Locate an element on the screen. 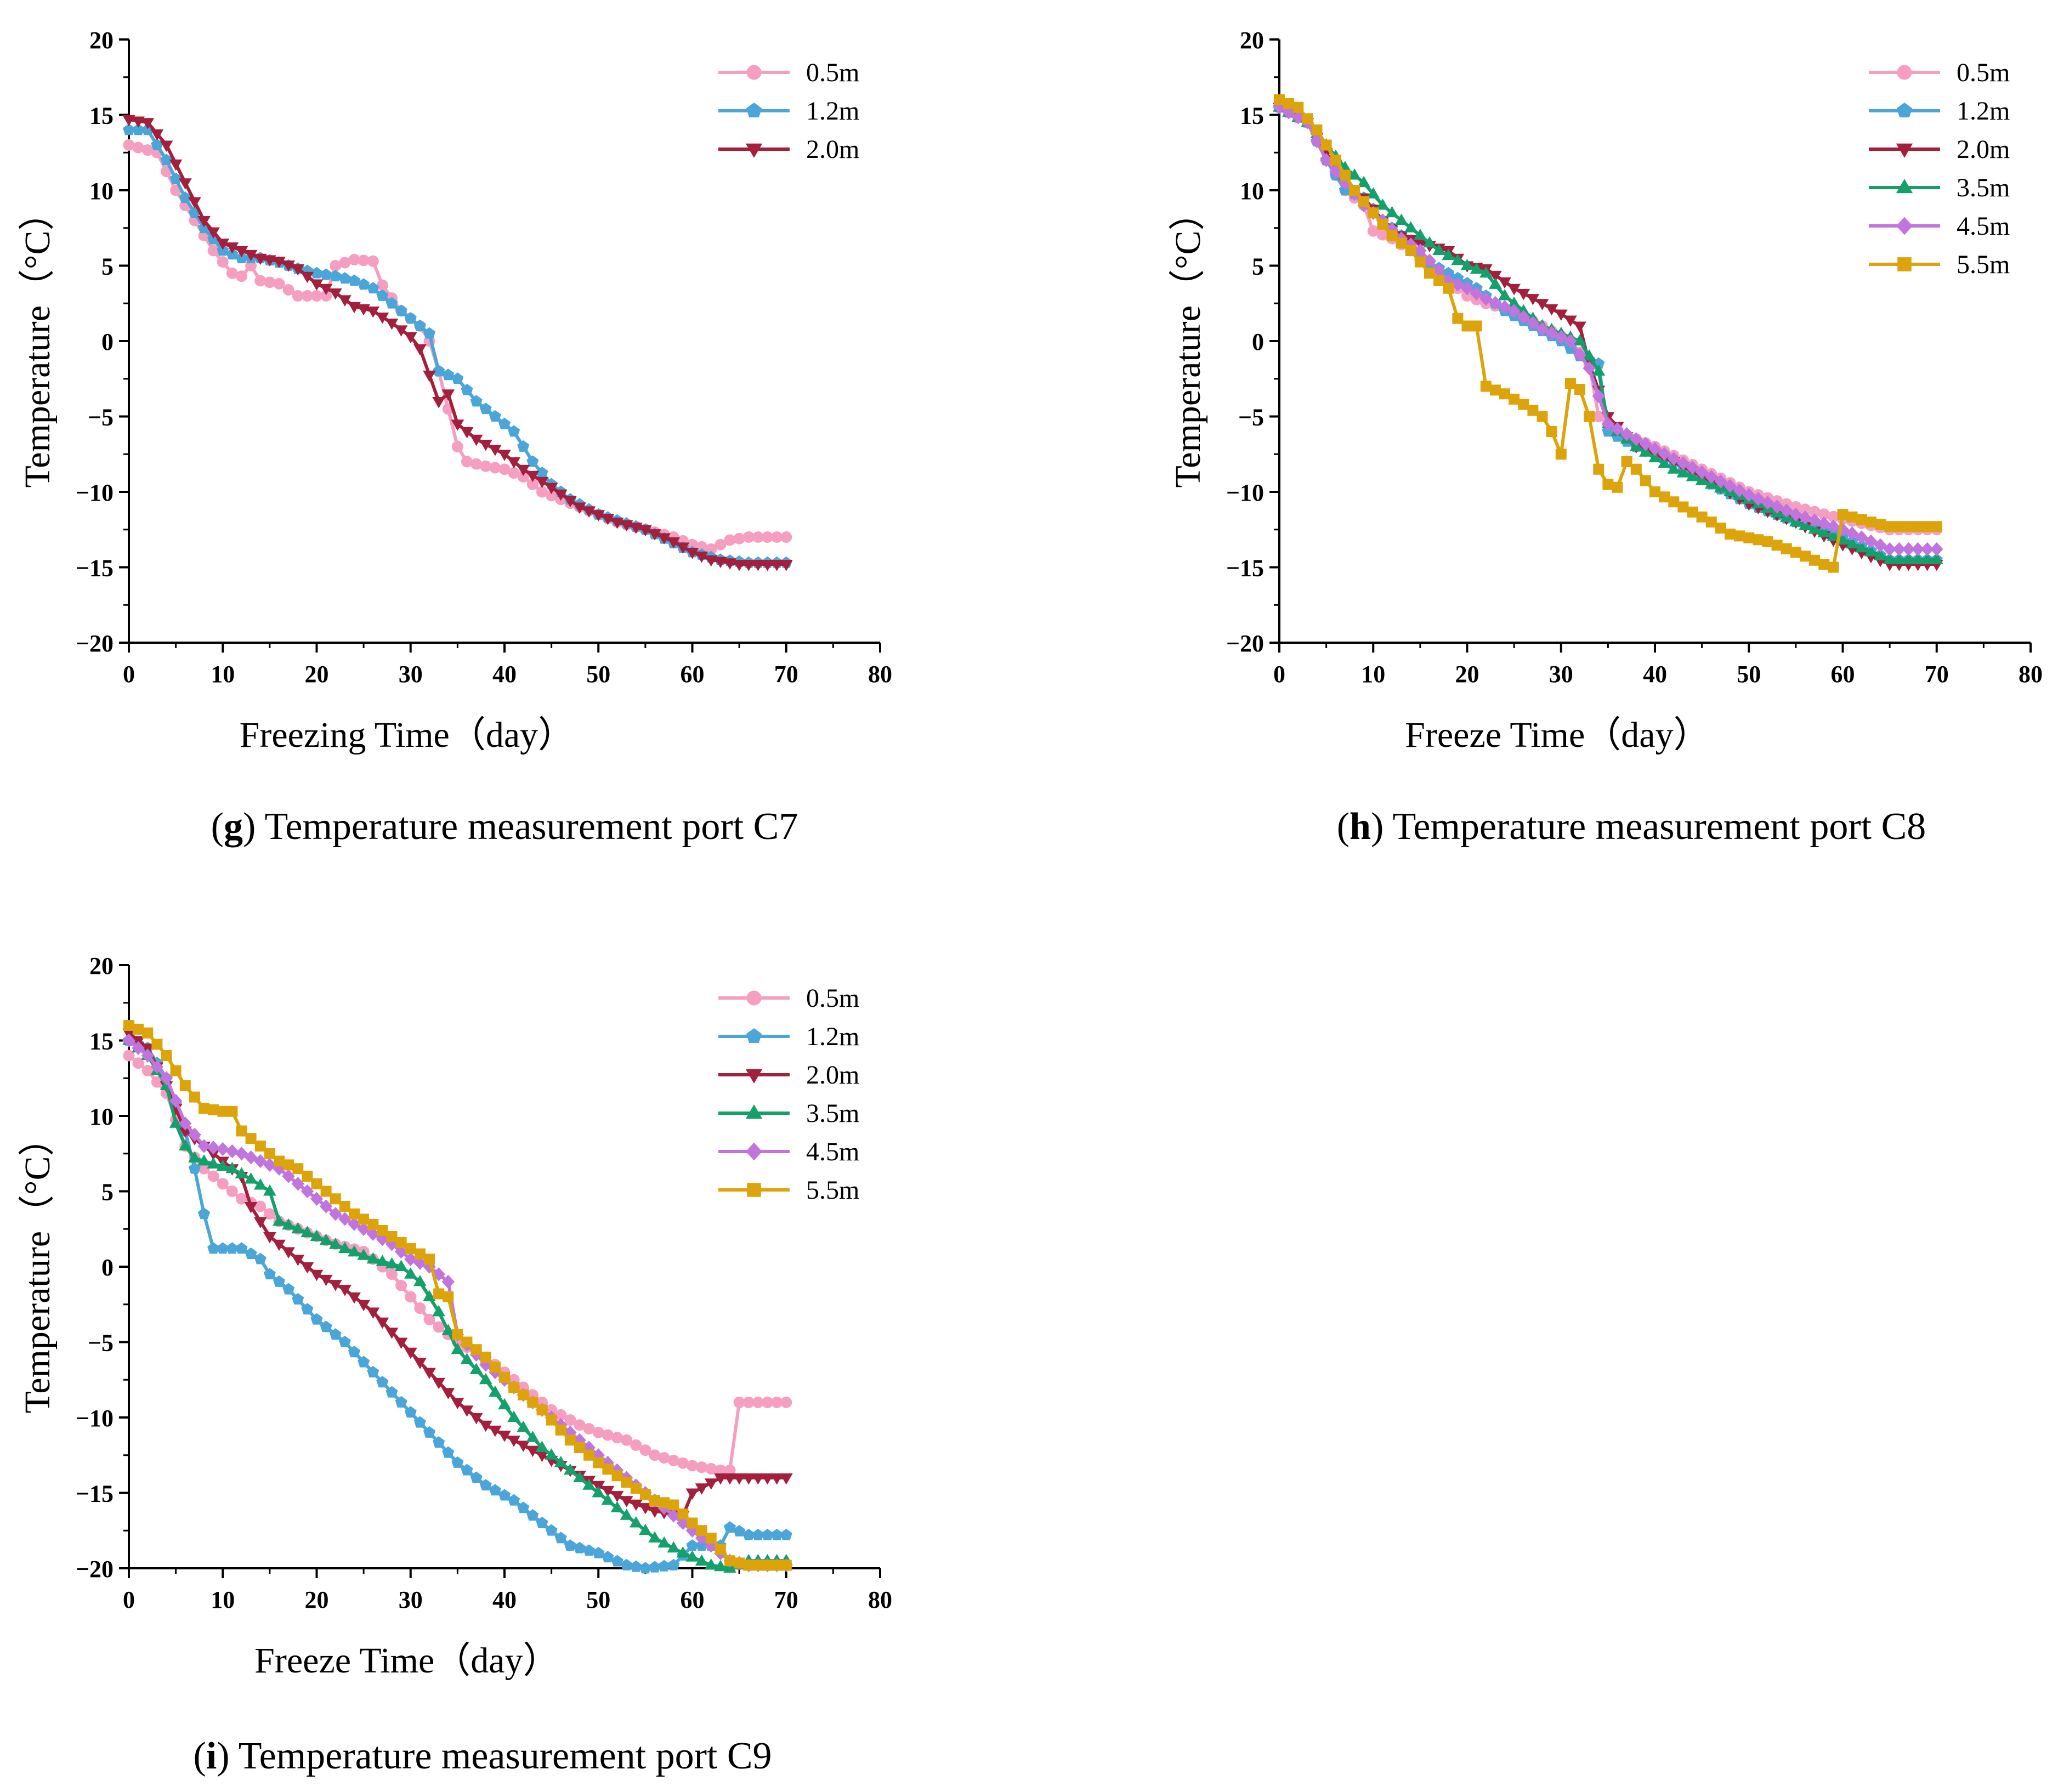 This screenshot has height=1792, width=2058. x-tick-label: 60 is located at coordinates (693, 674).